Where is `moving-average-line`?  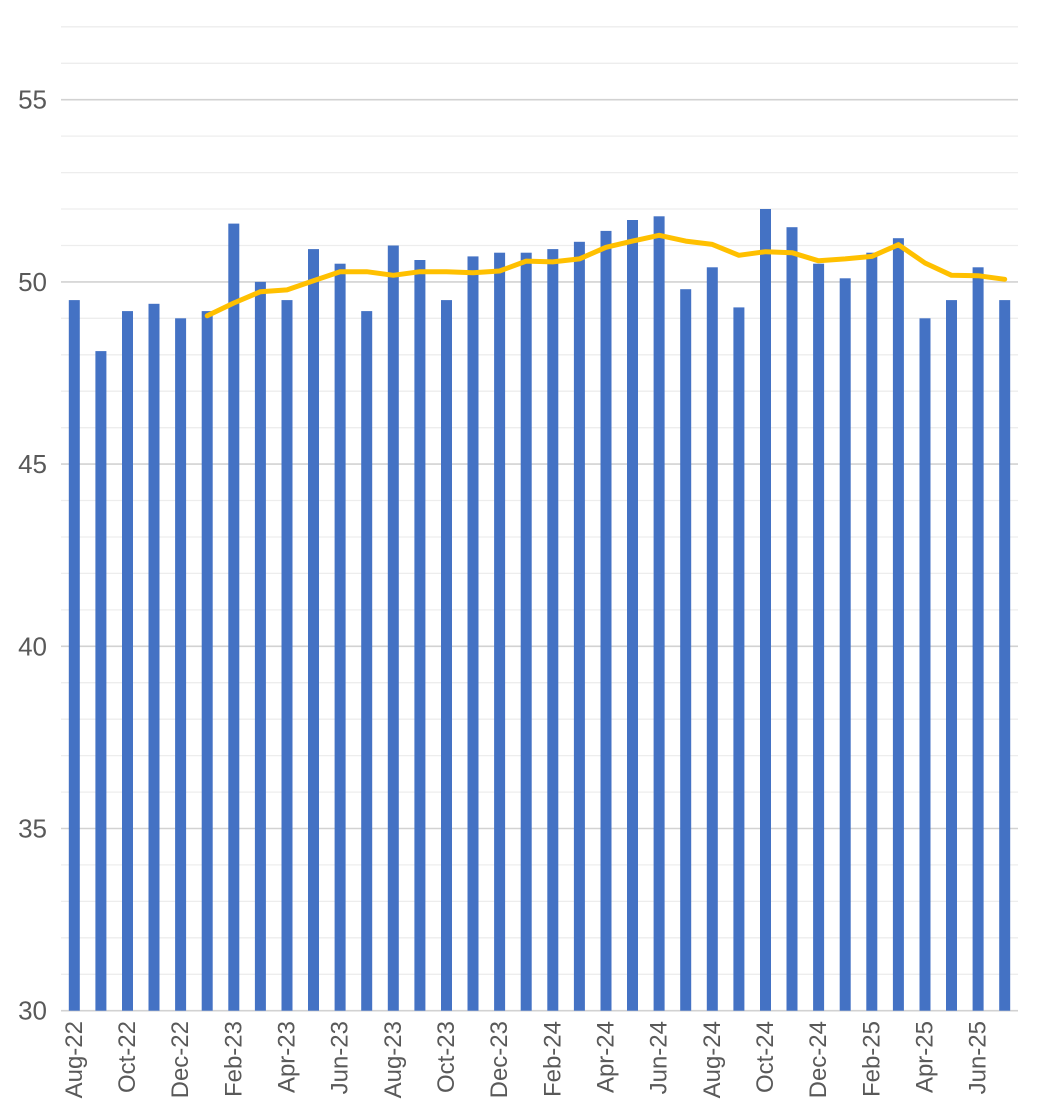 moving-average-line is located at coordinates (606, 275).